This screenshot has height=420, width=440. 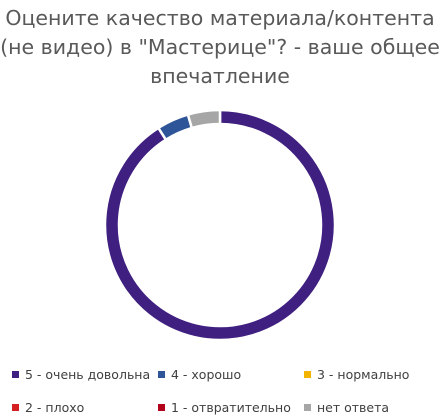 I want to click on chart-title-line-2: (не видео) в "Мастерице"? - ваше общее, so click(x=220, y=47).